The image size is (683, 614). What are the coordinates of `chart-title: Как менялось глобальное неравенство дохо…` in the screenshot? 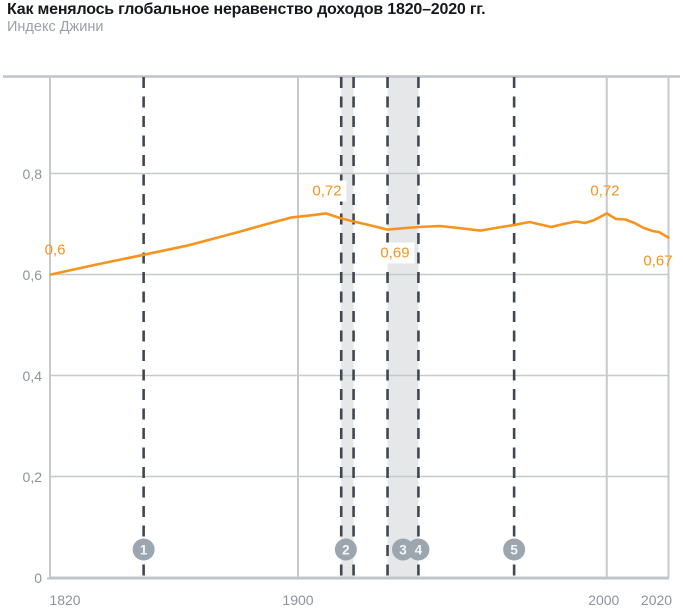 It's located at (246, 9).